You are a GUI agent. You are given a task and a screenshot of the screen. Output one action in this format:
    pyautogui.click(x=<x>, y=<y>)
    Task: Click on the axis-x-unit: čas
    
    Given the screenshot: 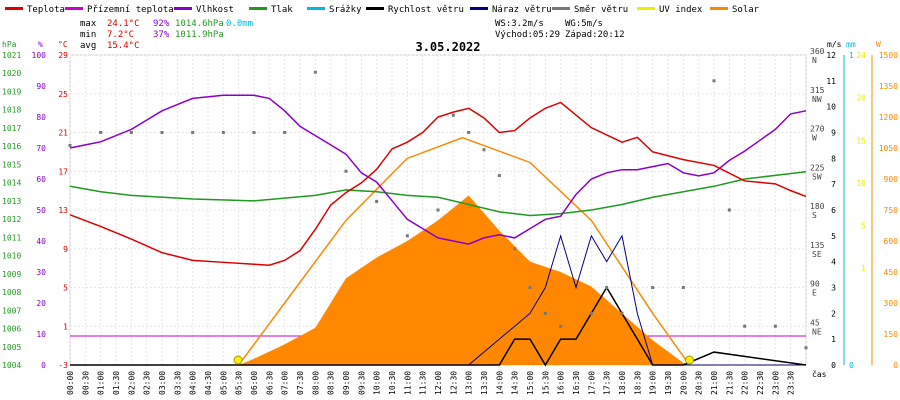 What is the action you would take?
    pyautogui.click(x=819, y=374)
    